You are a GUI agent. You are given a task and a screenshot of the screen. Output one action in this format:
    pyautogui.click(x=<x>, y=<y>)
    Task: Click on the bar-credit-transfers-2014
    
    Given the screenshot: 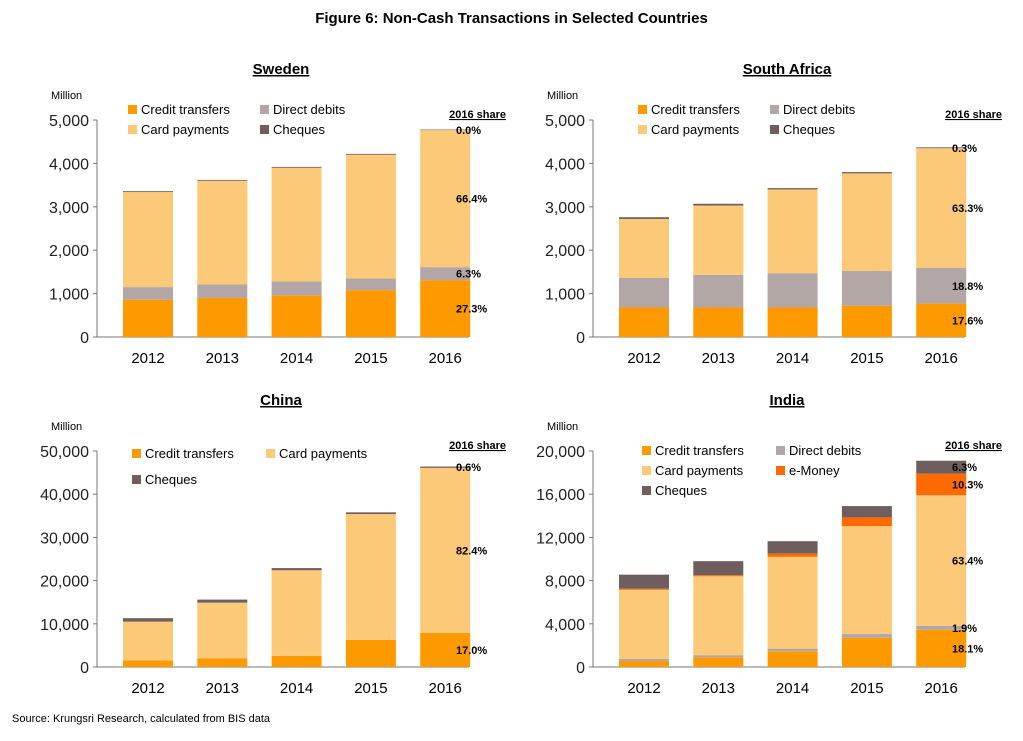 What is the action you would take?
    pyautogui.click(x=792, y=659)
    